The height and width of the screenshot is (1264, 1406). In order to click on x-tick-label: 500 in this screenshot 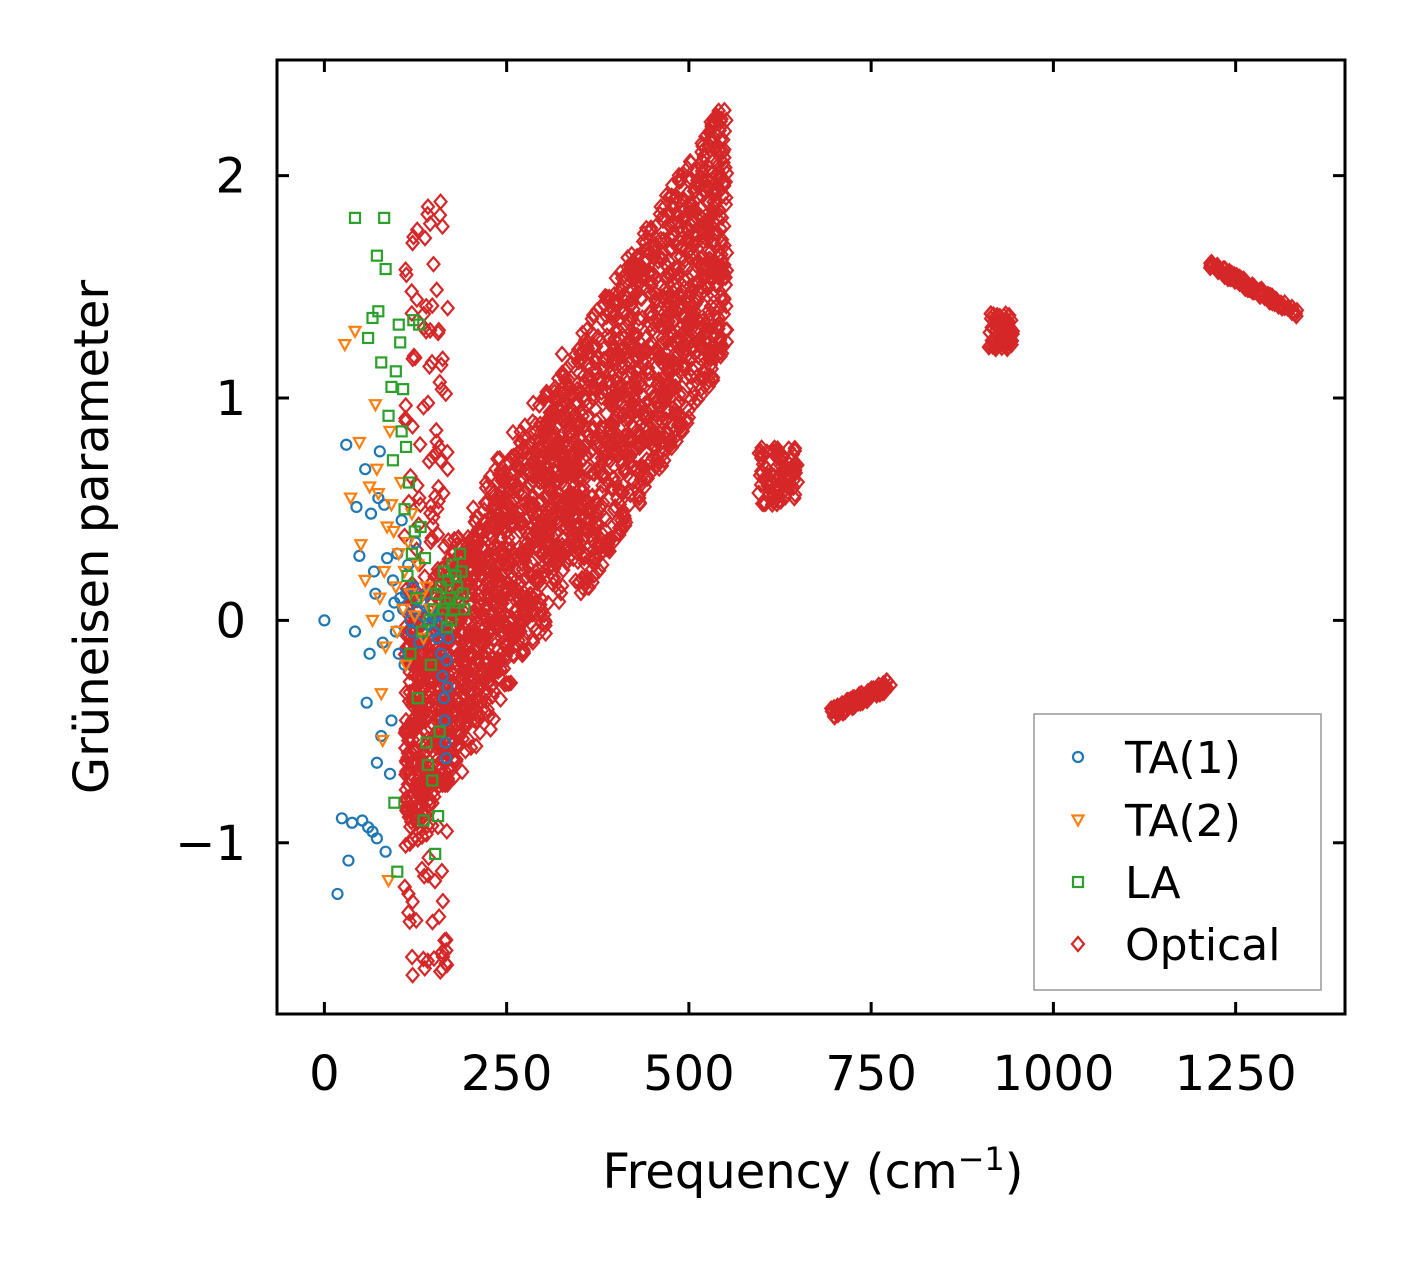, I will do `click(689, 1074)`.